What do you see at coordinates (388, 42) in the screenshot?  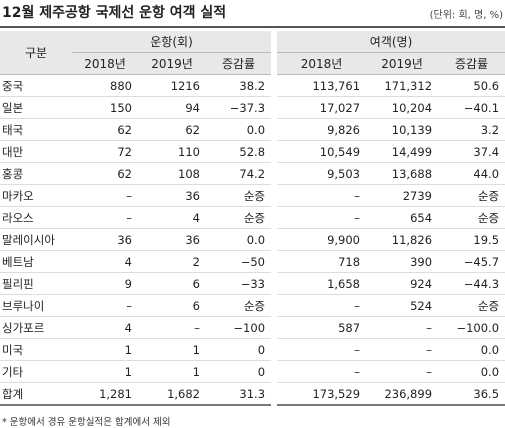 I see `header-cell: 여객(명)` at bounding box center [388, 42].